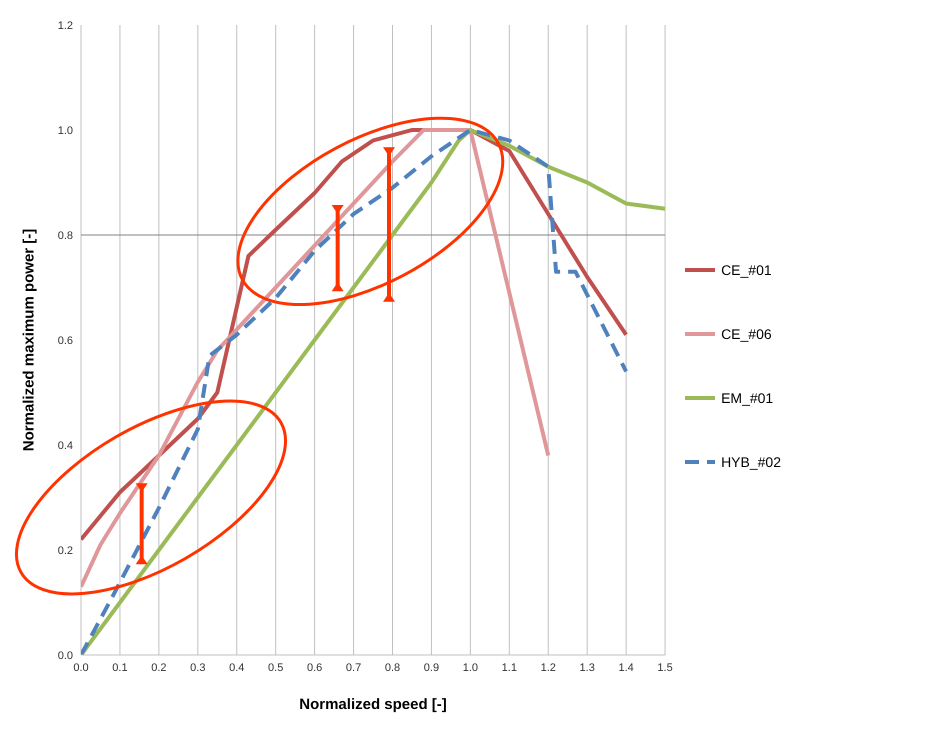 The image size is (936, 733). I want to click on x-tick-label: 1.2, so click(548, 668).